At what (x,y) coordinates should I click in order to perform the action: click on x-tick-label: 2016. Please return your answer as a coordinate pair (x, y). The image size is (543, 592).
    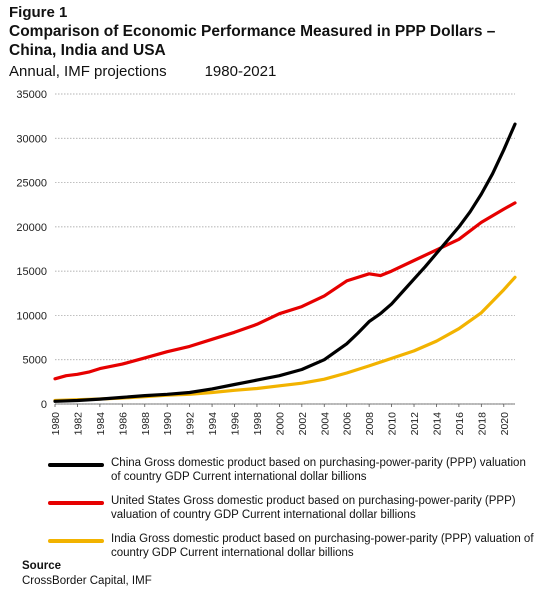
    Looking at the image, I should click on (460, 424).